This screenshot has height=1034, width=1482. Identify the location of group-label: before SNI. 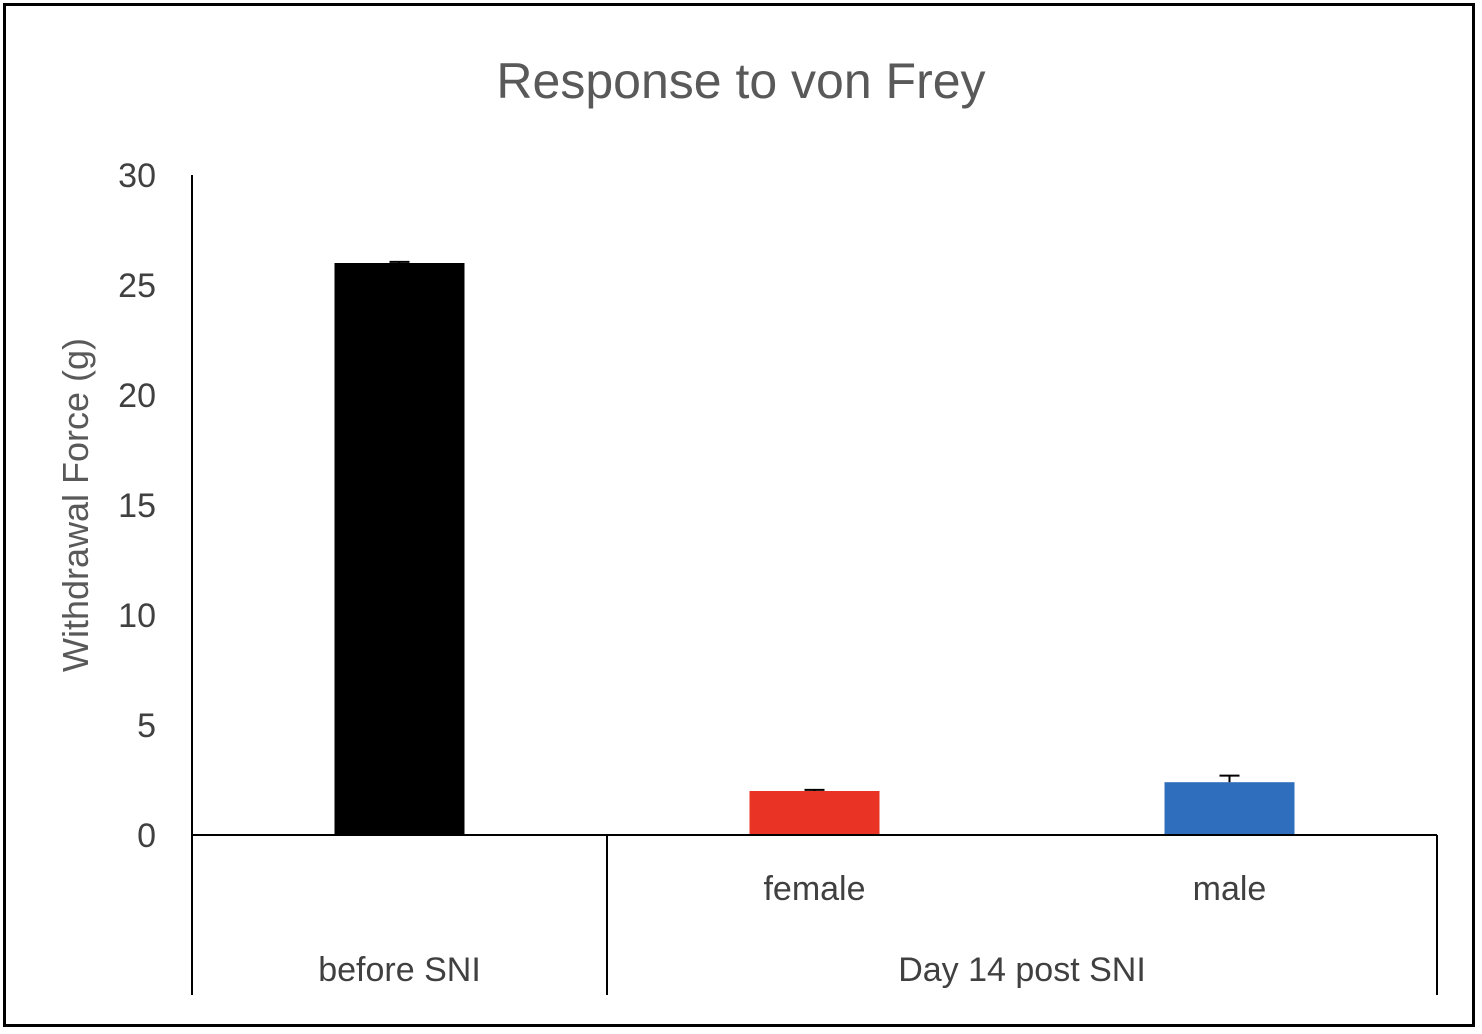
(399, 970).